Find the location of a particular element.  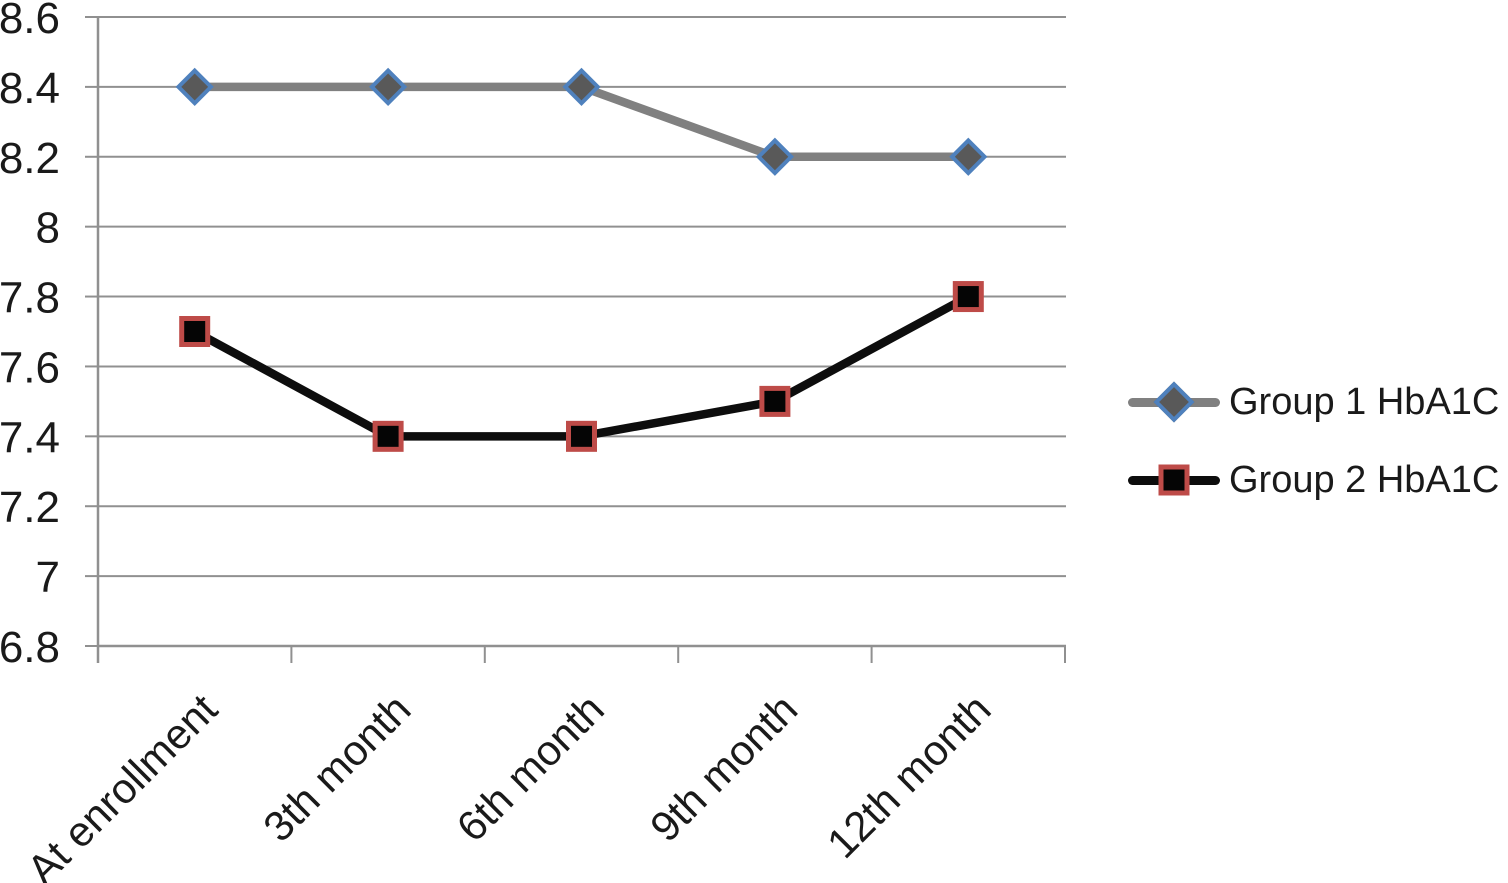

y-axis-tick-label: 8.6 is located at coordinates (30, 21).